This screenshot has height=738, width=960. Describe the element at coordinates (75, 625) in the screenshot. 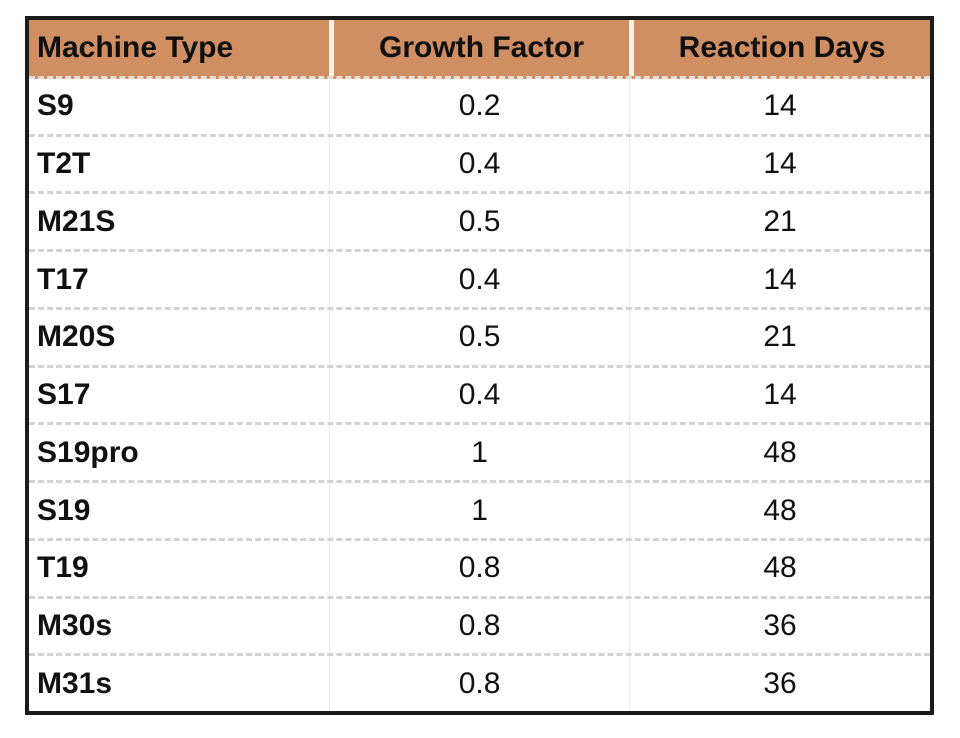

I see `machine-type-cell: M30s` at that location.